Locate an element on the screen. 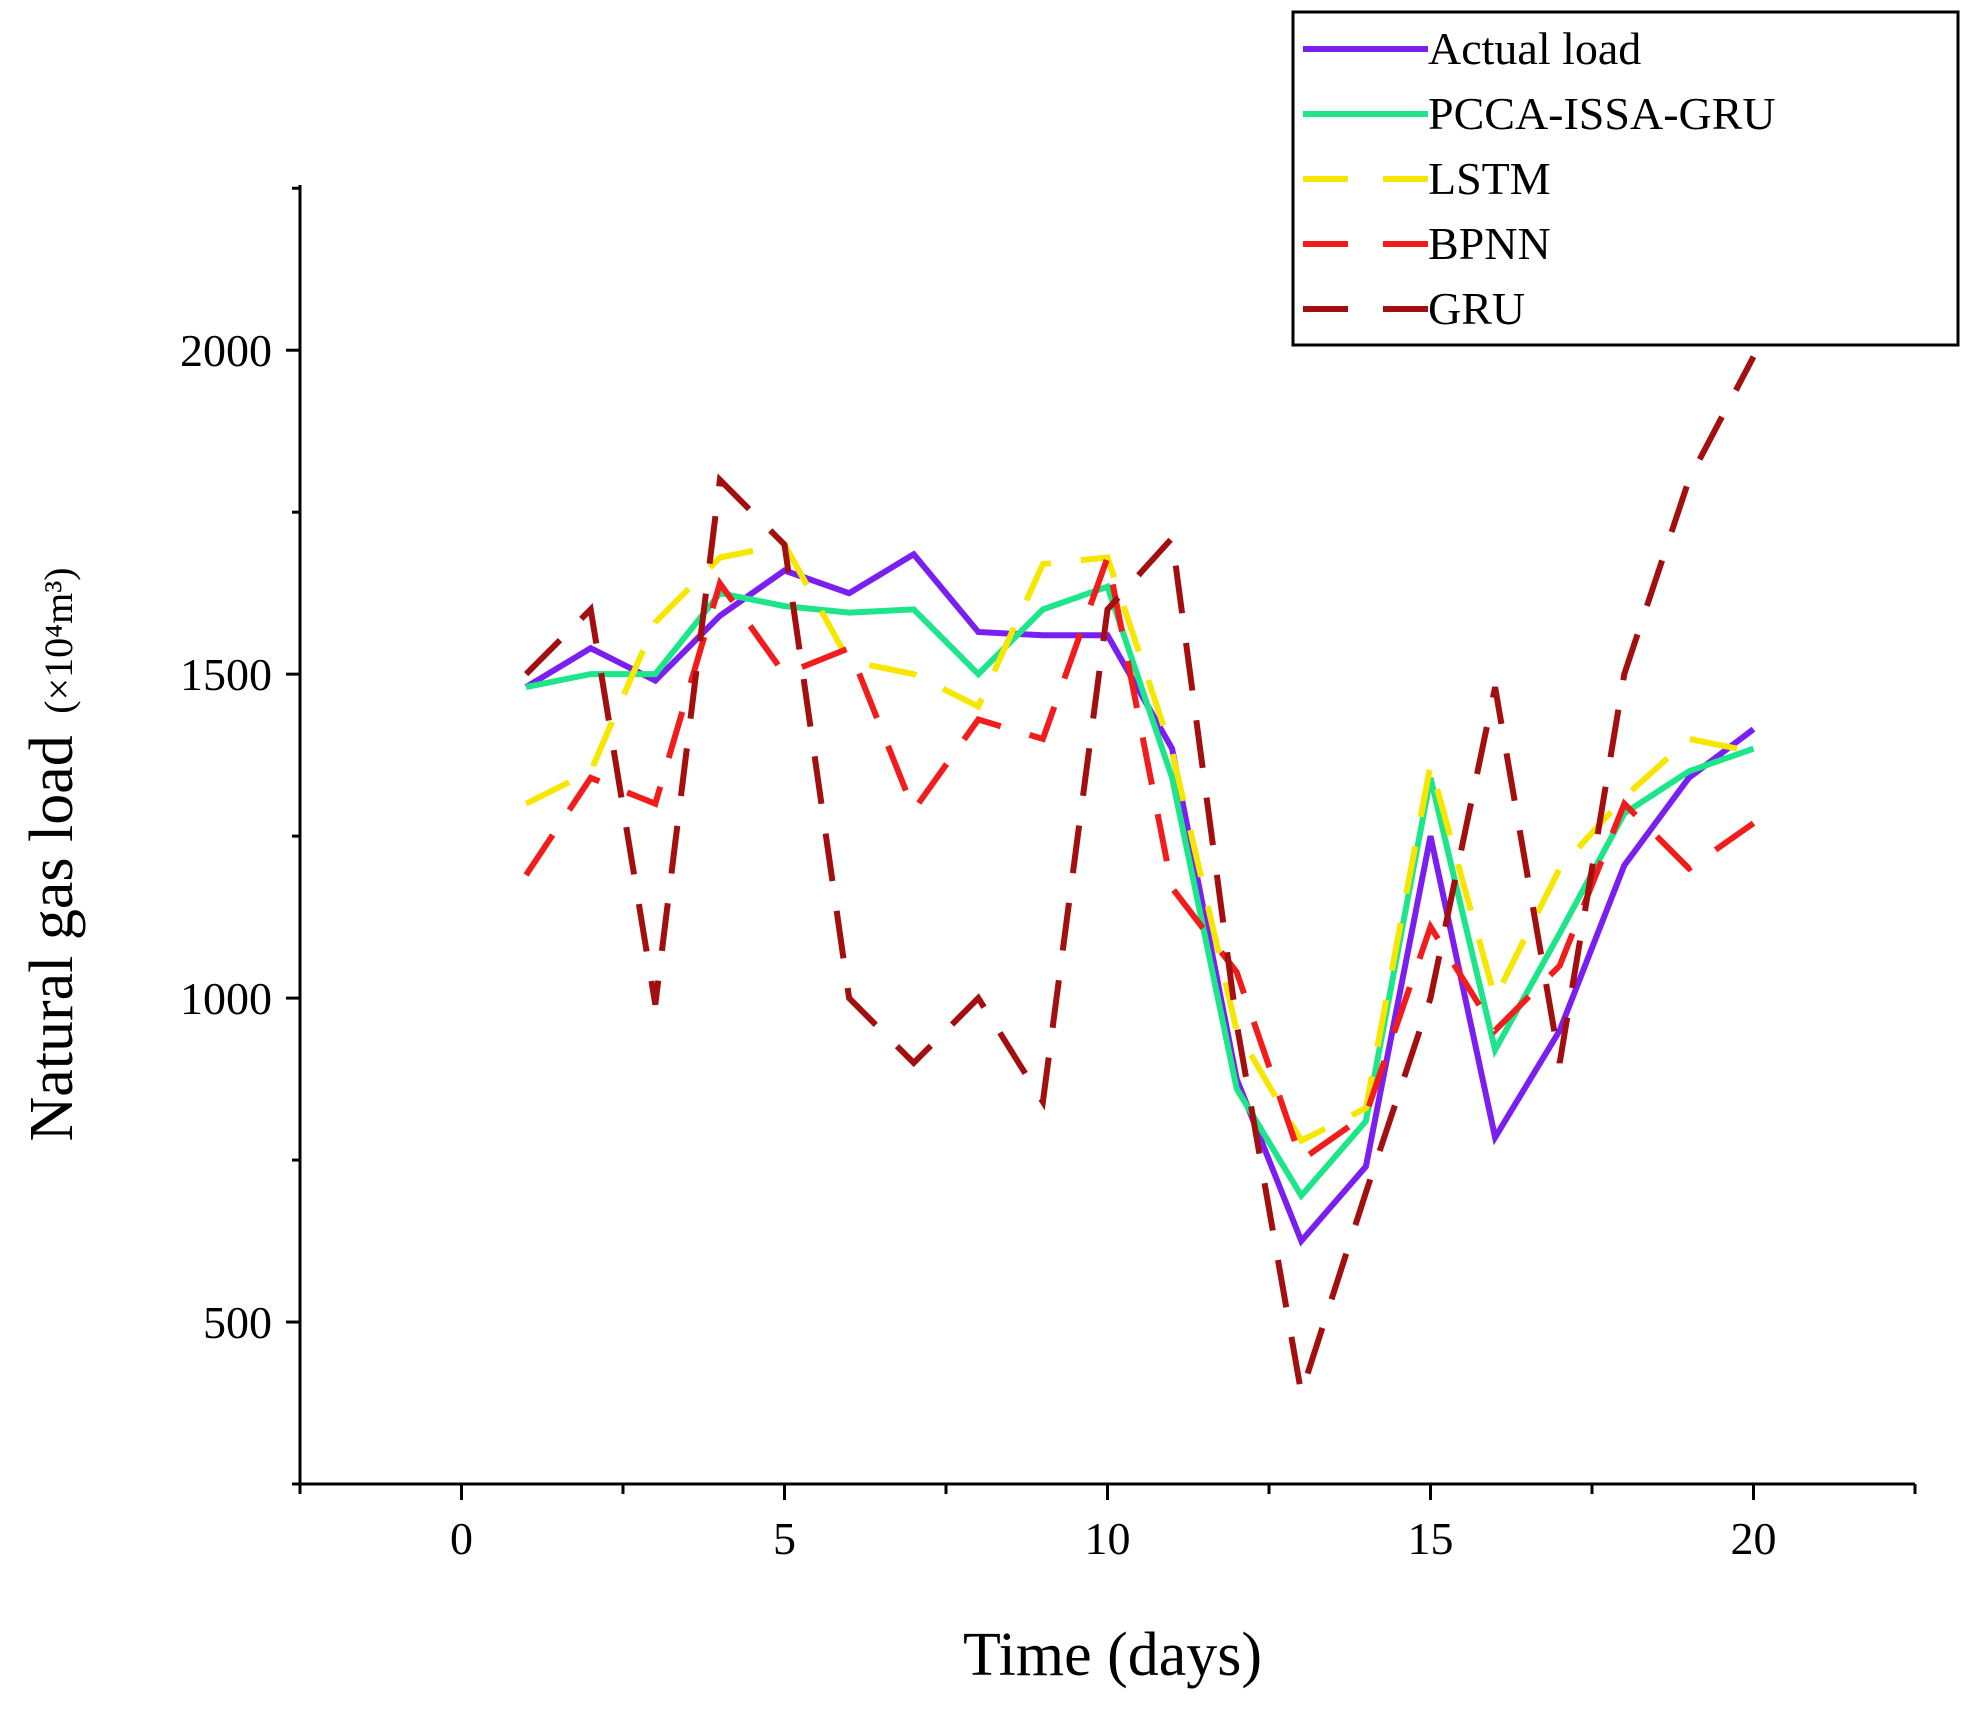 The height and width of the screenshot is (1710, 1972). legend-label: Actual load is located at coordinates (1534, 48).